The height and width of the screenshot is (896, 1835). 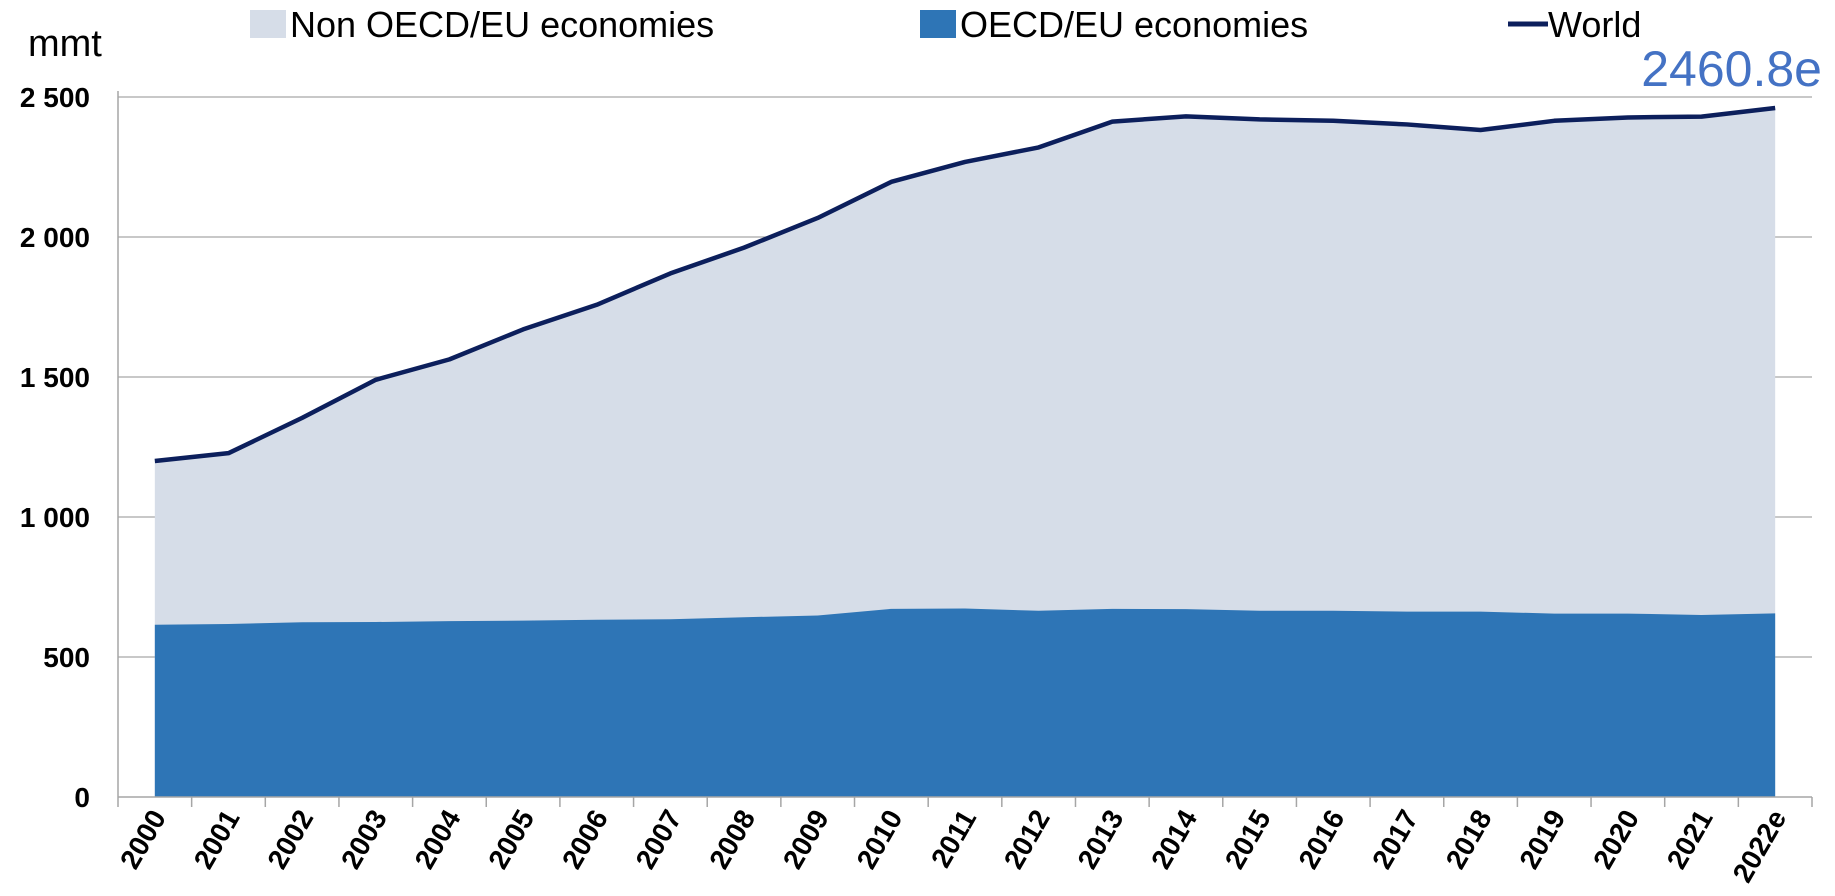 I want to click on y-tick-label-0: 0, so click(x=82, y=797).